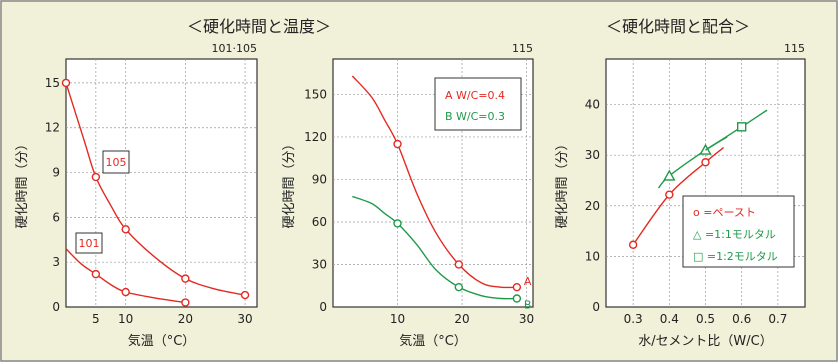  I want to click on x-tick-label: 0.5, so click(705, 319).